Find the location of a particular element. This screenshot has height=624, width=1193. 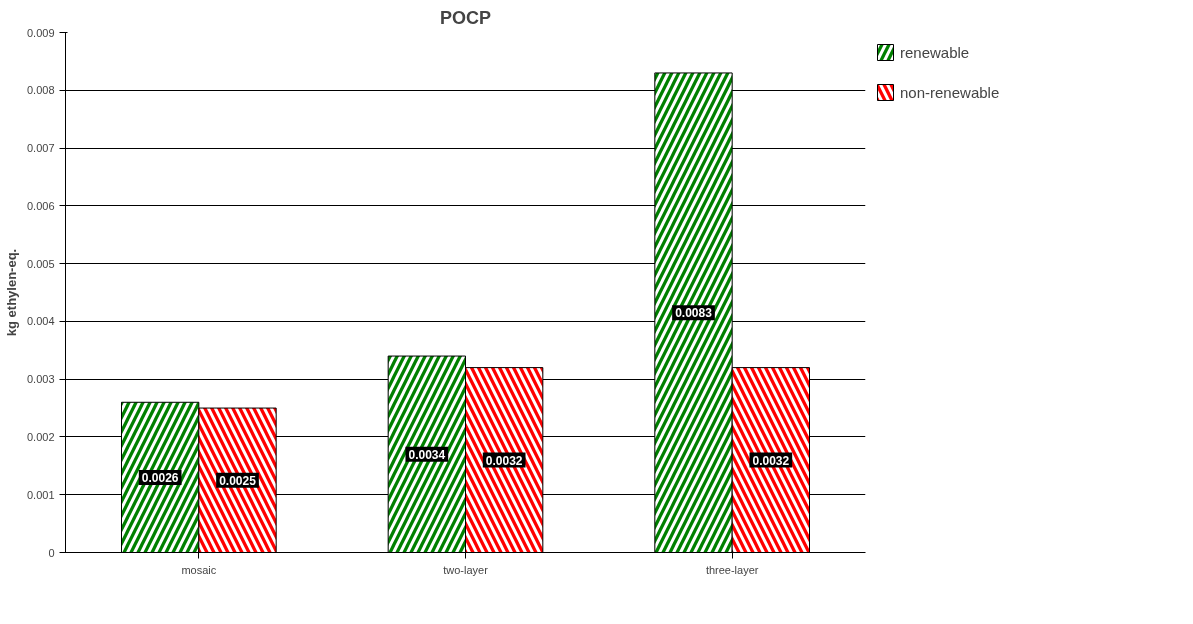

legend-label: renewable is located at coordinates (935, 52).